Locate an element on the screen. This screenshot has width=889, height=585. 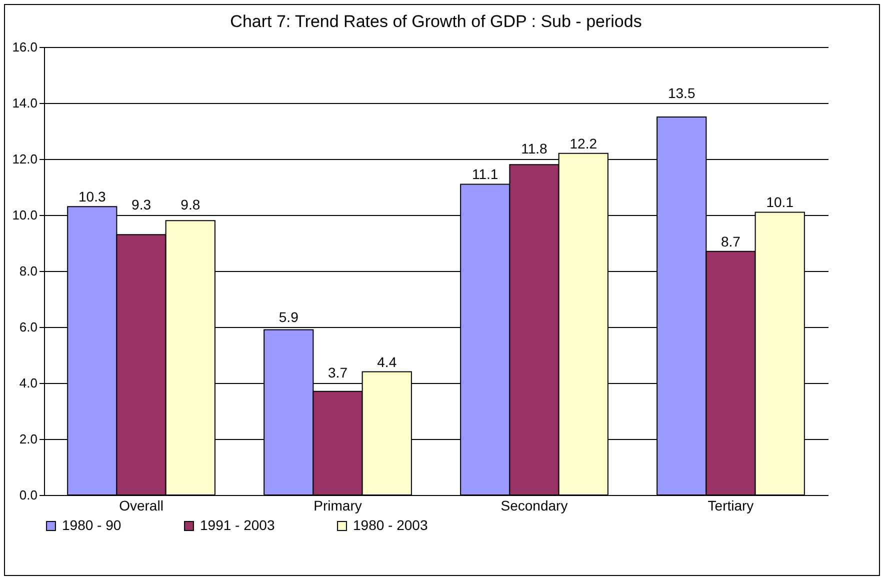
x-tick-label: Primary is located at coordinates (338, 506).